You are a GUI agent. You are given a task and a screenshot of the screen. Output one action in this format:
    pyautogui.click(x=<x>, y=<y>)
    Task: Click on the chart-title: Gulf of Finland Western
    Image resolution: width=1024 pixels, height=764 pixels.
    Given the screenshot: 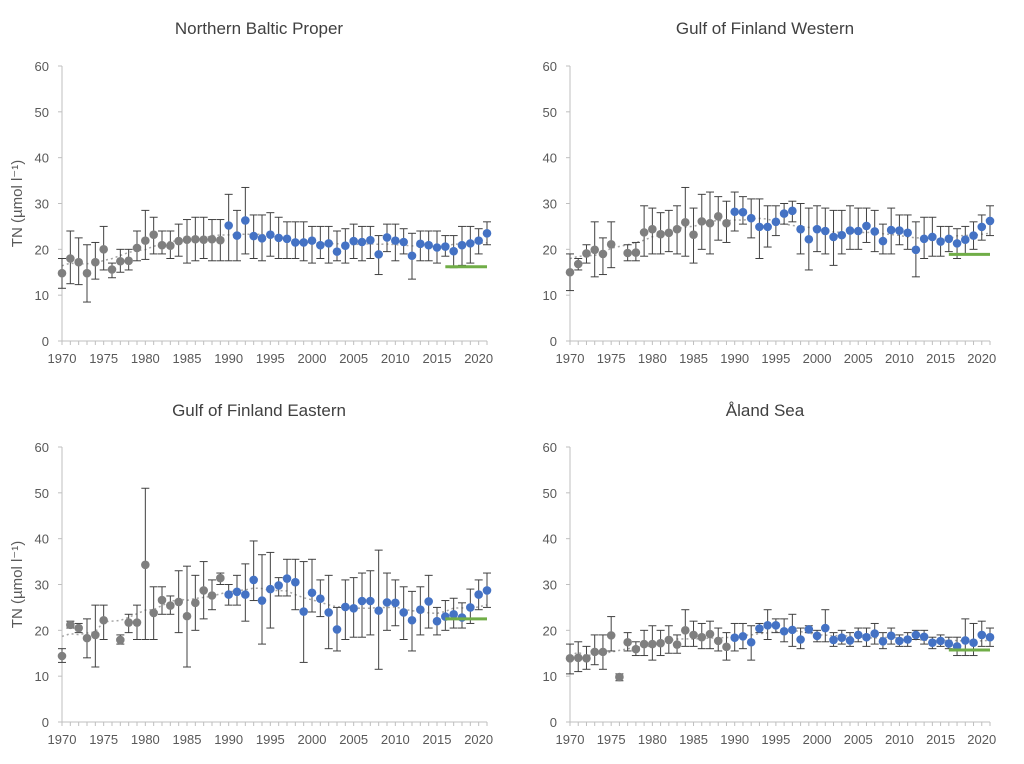 What is the action you would take?
    pyautogui.click(x=765, y=28)
    